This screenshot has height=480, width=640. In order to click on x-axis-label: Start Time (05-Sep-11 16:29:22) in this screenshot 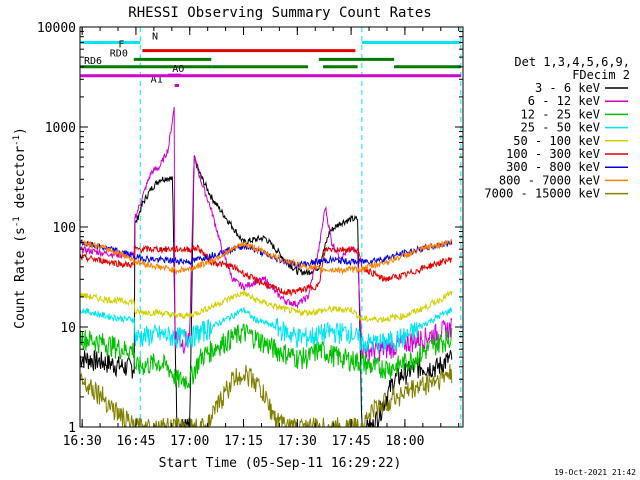, I will do `click(280, 463)`.